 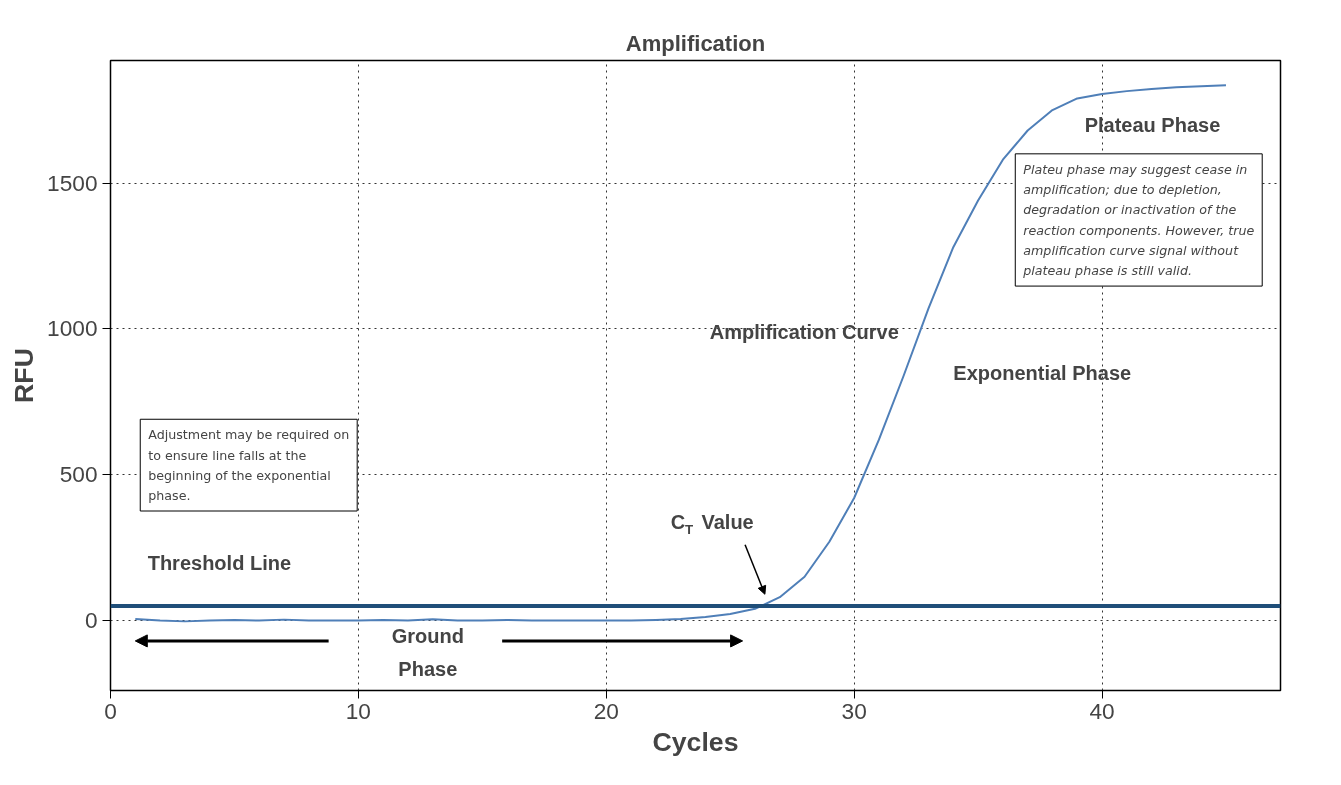 What do you see at coordinates (695, 741) in the screenshot?
I see `x-axis-title: Cycles` at bounding box center [695, 741].